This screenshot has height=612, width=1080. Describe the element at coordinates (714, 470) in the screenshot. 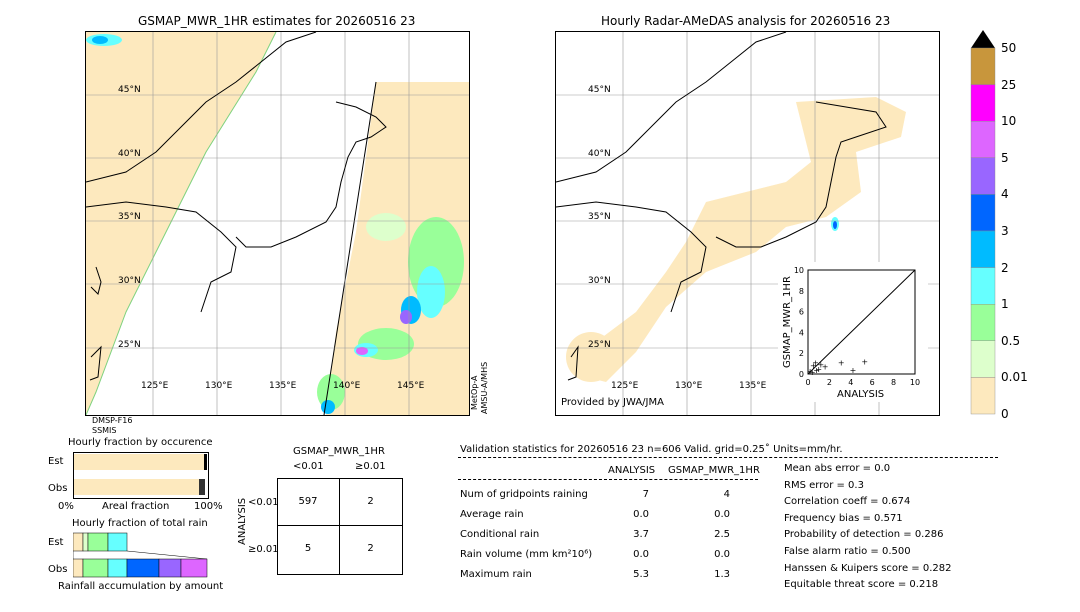

I see `val-col-gsmap: GSMAP_MWR_1HR` at that location.